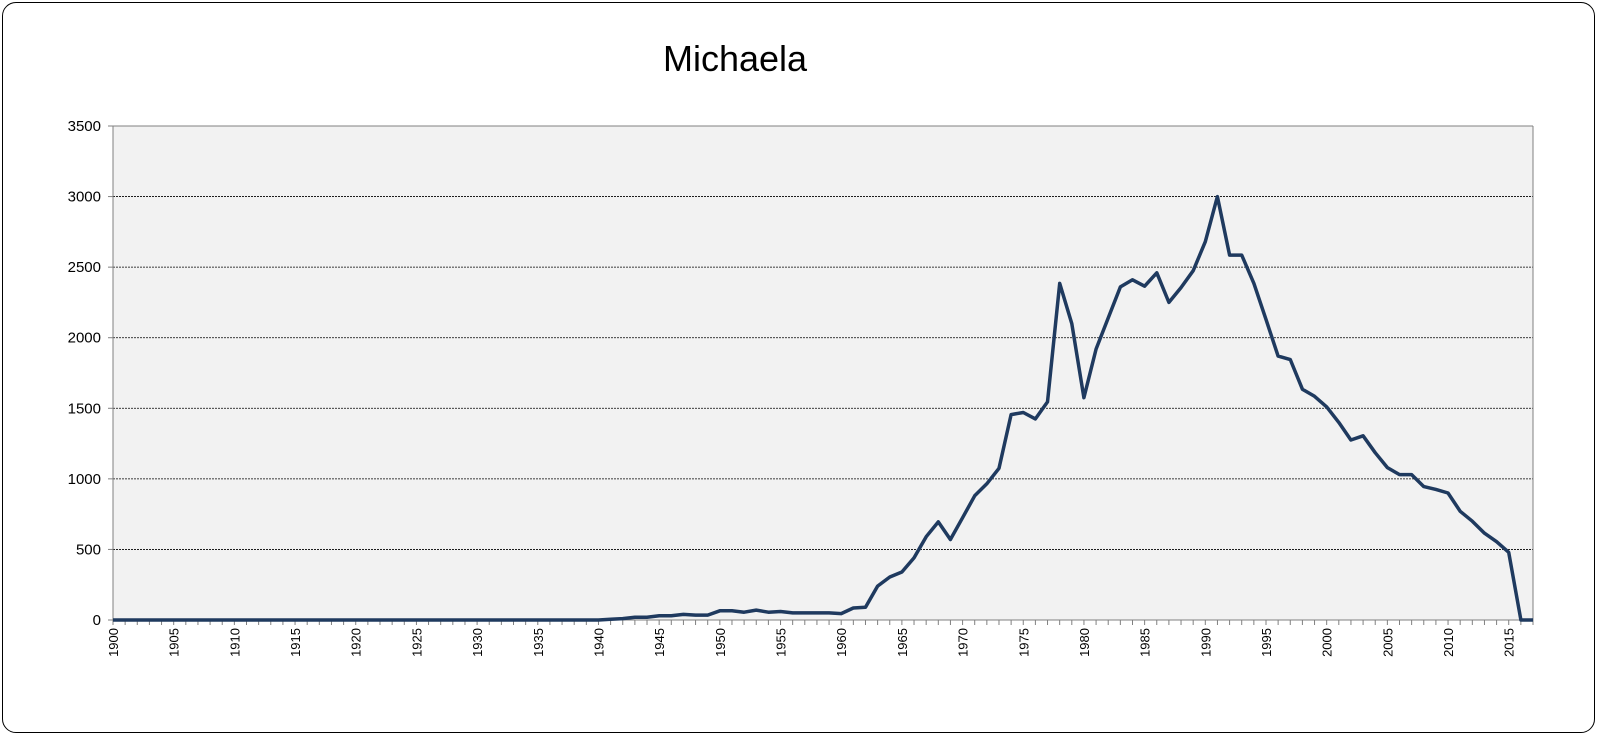 This screenshot has height=737, width=1599. Describe the element at coordinates (84, 338) in the screenshot. I see `y-tick-label: 2000` at that location.